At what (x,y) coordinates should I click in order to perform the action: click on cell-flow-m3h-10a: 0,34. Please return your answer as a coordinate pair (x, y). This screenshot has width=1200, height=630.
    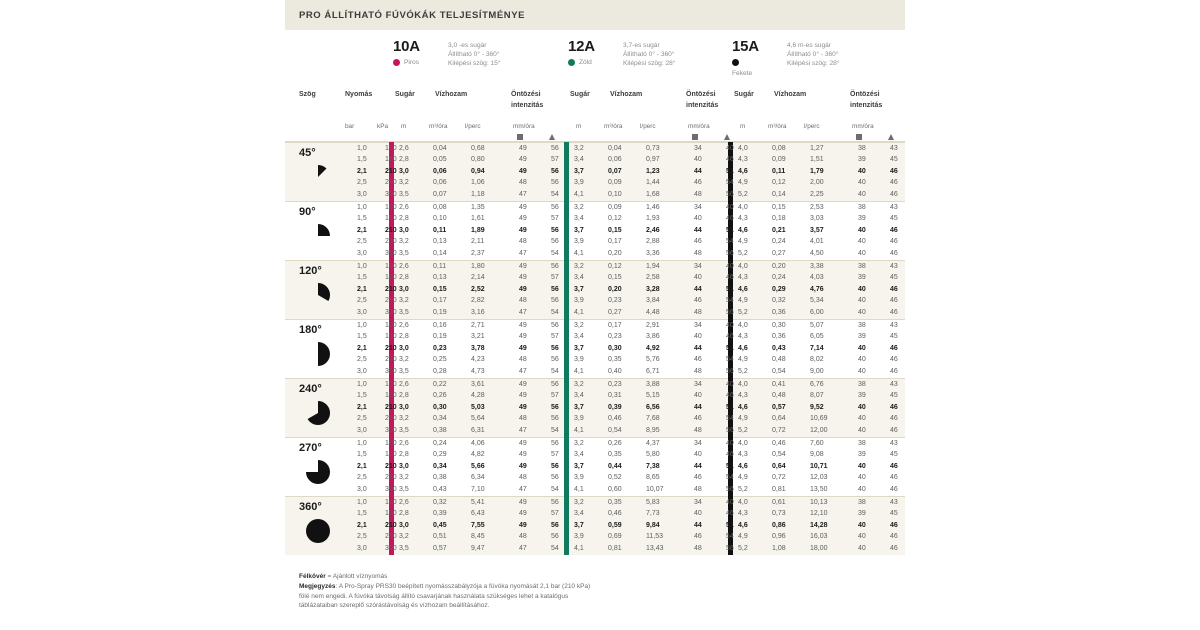
    Looking at the image, I should click on (440, 419).